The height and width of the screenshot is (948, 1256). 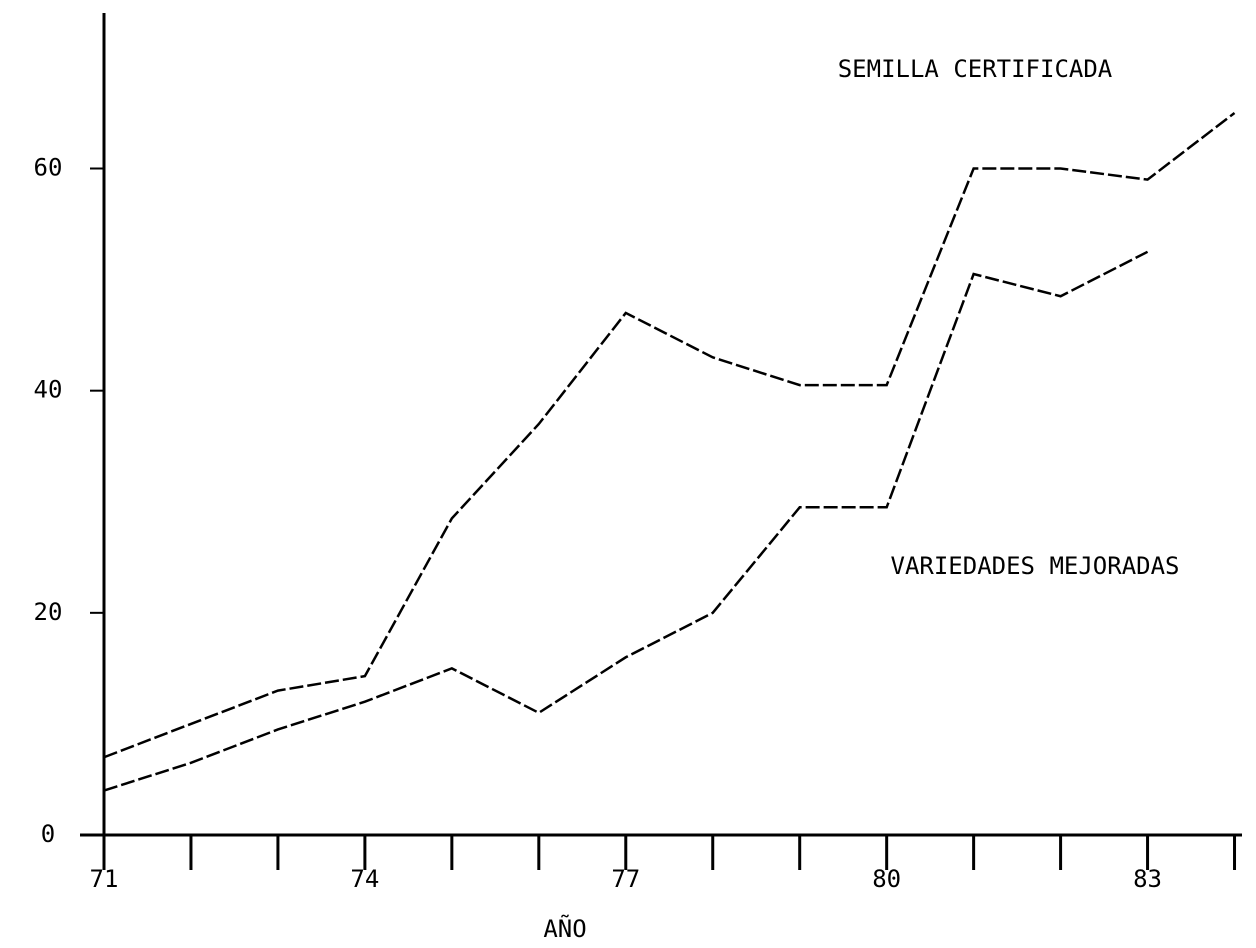 What do you see at coordinates (1147, 879) in the screenshot?
I see `x-tick-label: 83` at bounding box center [1147, 879].